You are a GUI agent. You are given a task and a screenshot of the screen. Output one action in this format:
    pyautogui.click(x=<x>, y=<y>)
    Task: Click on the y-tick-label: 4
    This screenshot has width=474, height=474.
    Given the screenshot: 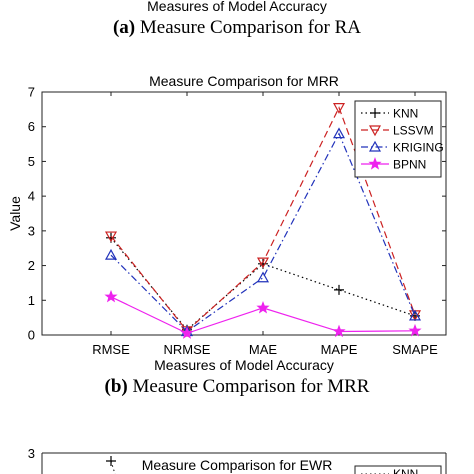 What is the action you would take?
    pyautogui.click(x=31, y=196)
    